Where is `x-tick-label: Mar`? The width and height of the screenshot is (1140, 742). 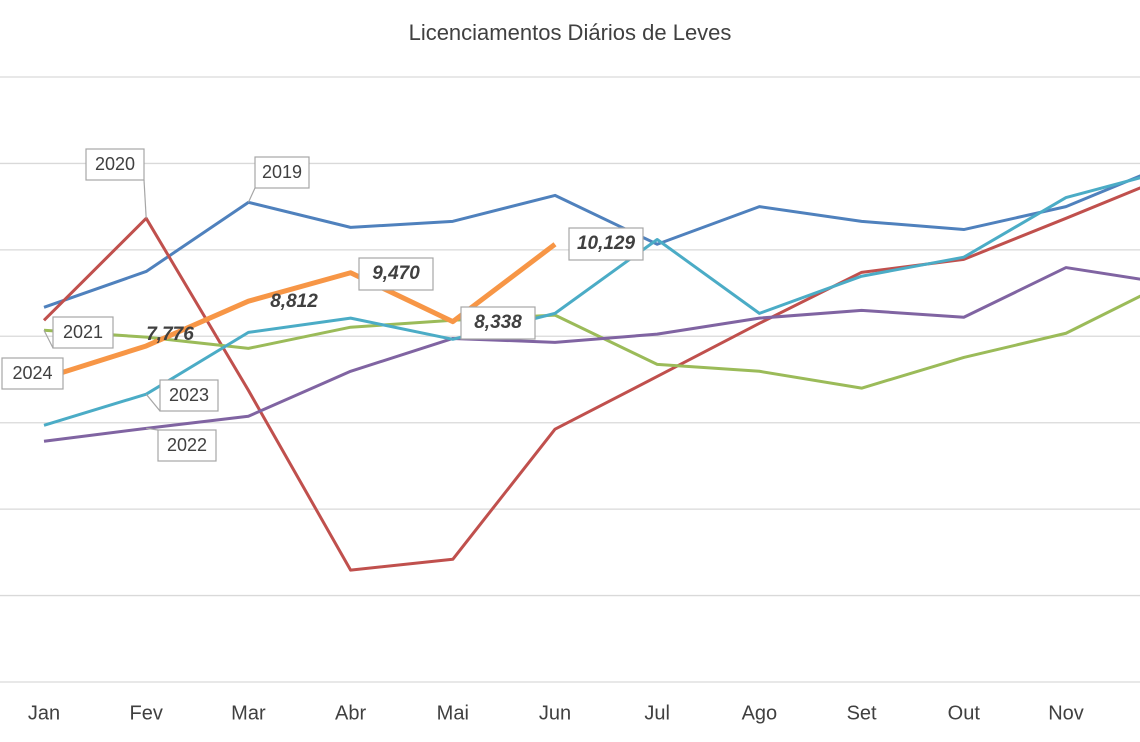
x-tick-label: Mar is located at coordinates (248, 713).